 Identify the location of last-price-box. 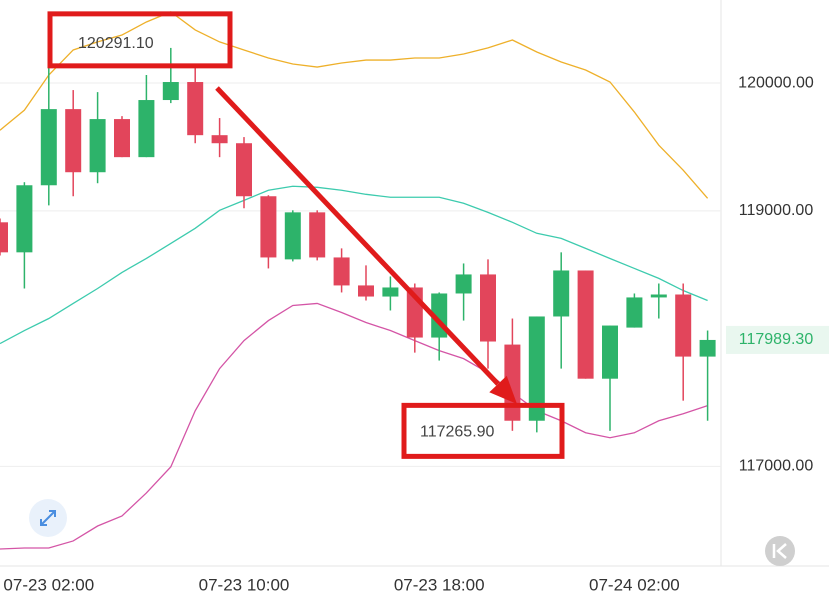
(777, 339).